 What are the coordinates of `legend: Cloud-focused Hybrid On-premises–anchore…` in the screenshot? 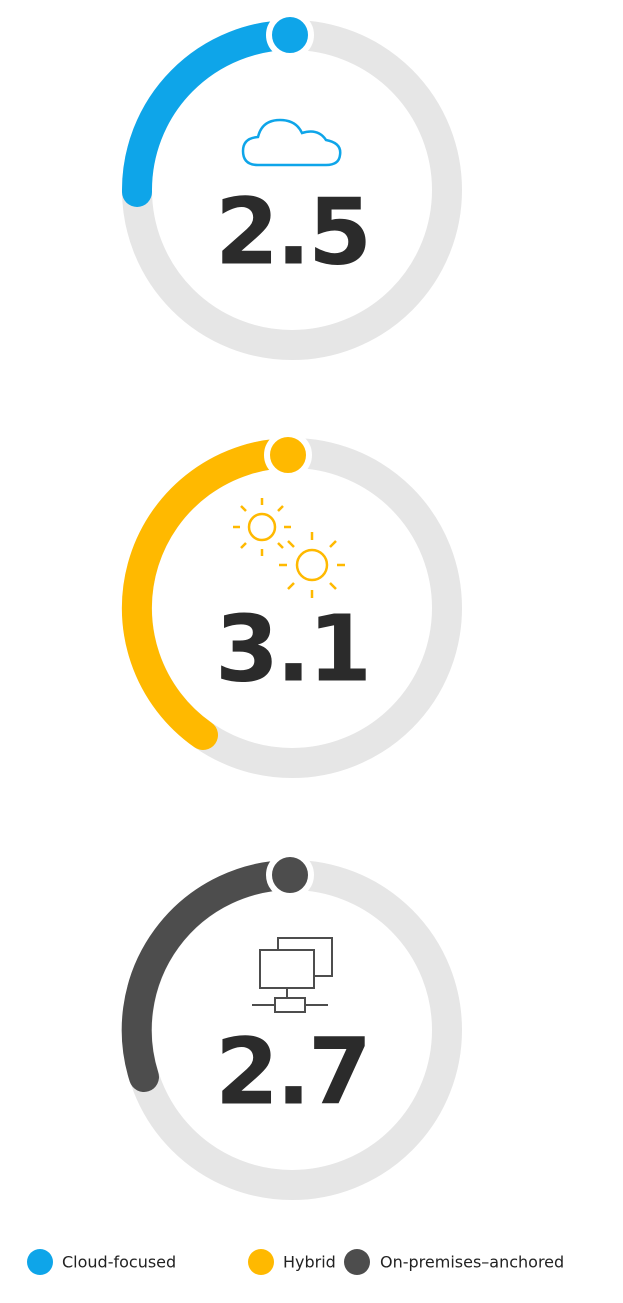 It's located at (295, 1262).